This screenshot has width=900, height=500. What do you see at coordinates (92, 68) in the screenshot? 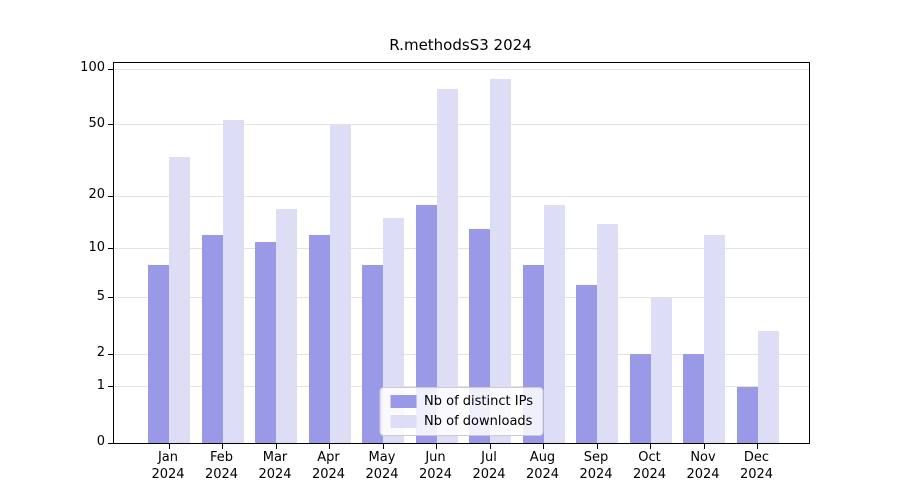
I see `y-tick-label-100: 100` at bounding box center [92, 68].